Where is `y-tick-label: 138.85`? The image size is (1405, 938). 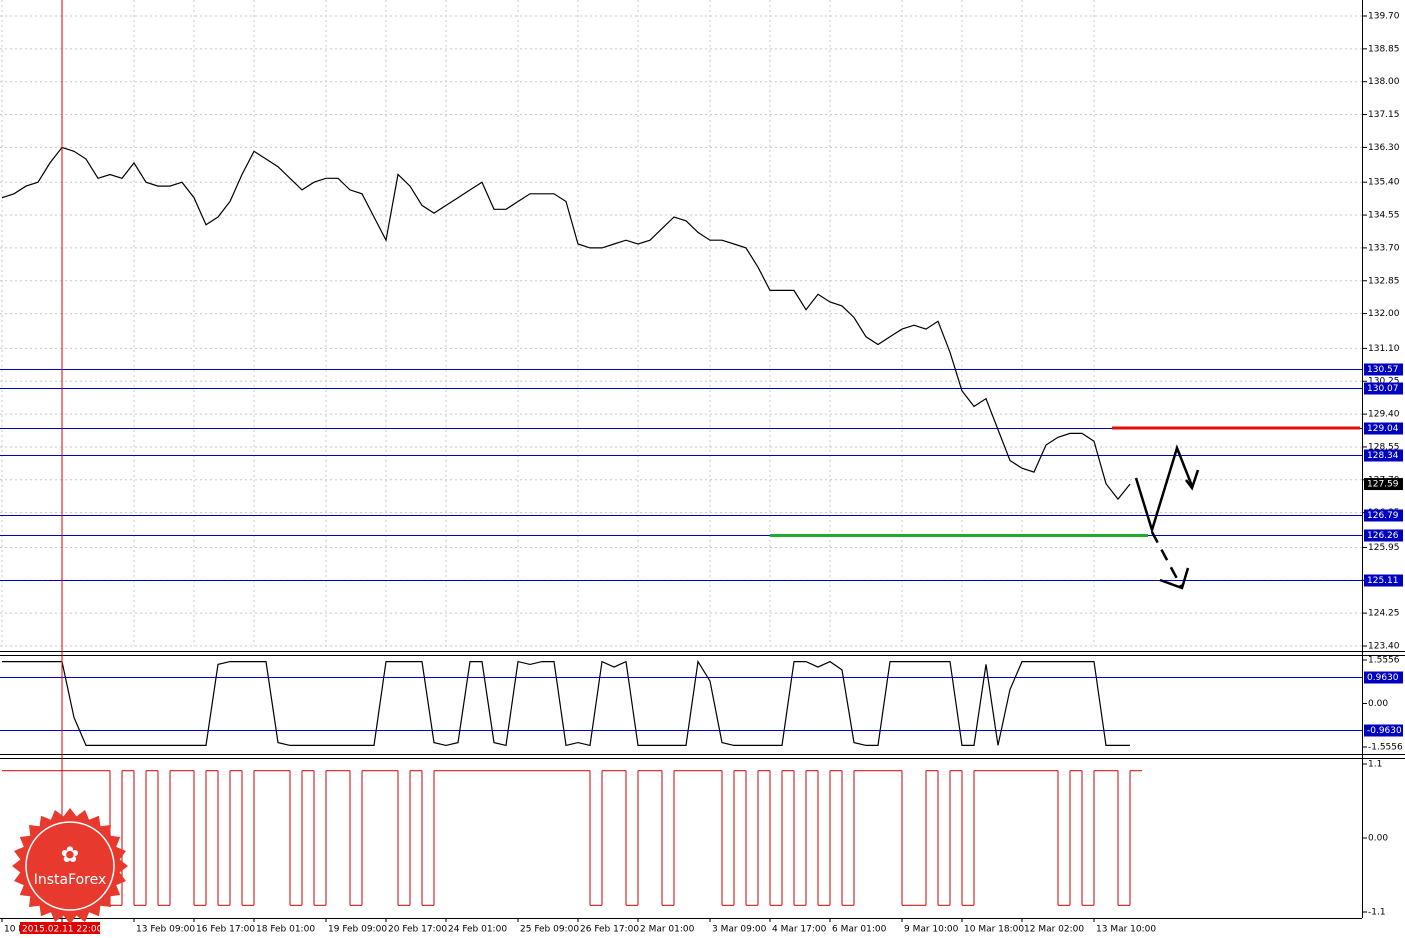 y-tick-label: 138.85 is located at coordinates (1384, 49).